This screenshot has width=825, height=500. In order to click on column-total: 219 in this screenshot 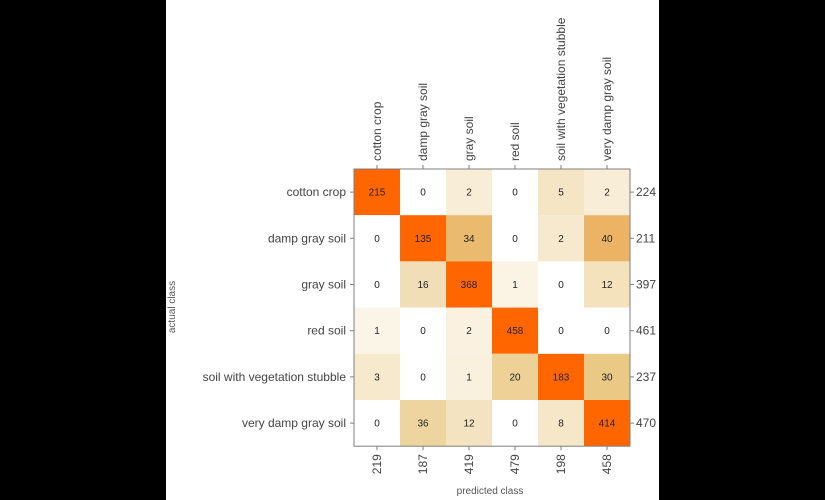, I will do `click(377, 464)`.